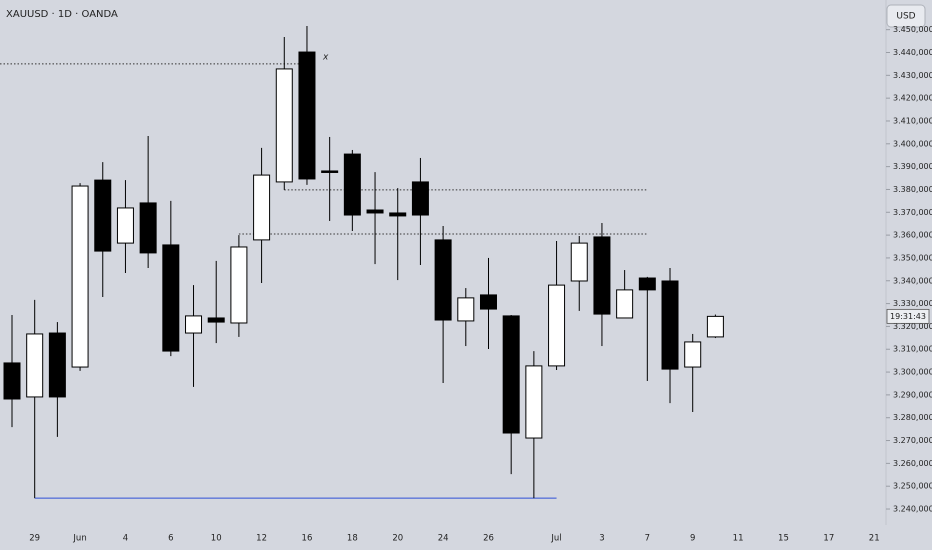 The image size is (932, 550). What do you see at coordinates (261, 539) in the screenshot?
I see `x-tick-label: 12` at bounding box center [261, 539].